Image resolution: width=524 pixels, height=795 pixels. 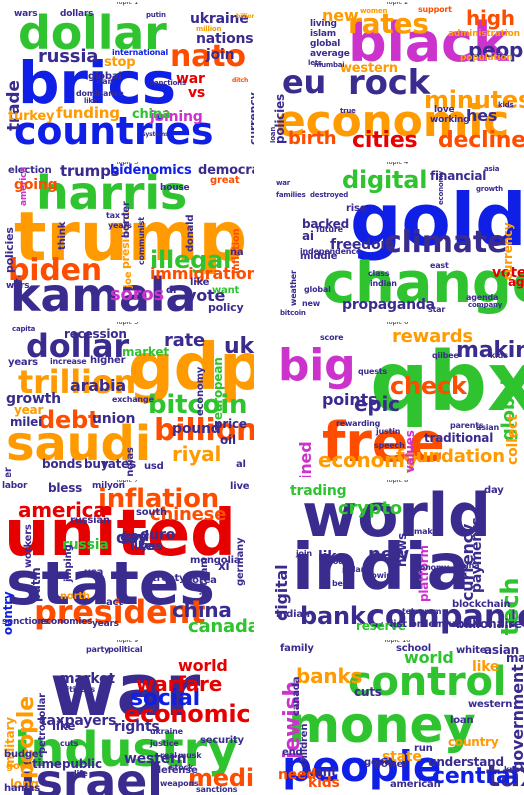 I want to click on wordcloud-word: control, so click(x=427, y=682).